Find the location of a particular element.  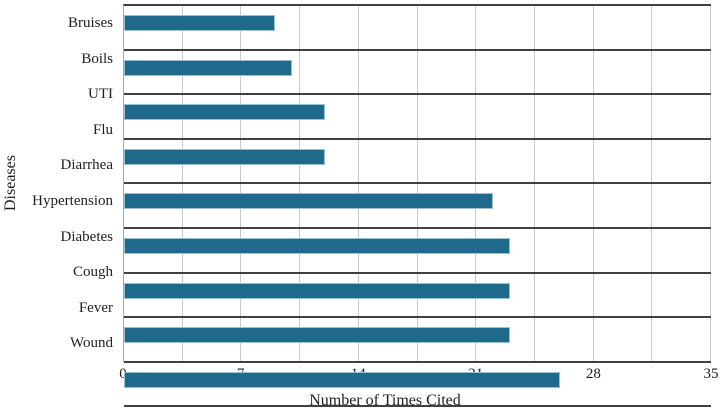

bar-row-fever is located at coordinates (417, 389).